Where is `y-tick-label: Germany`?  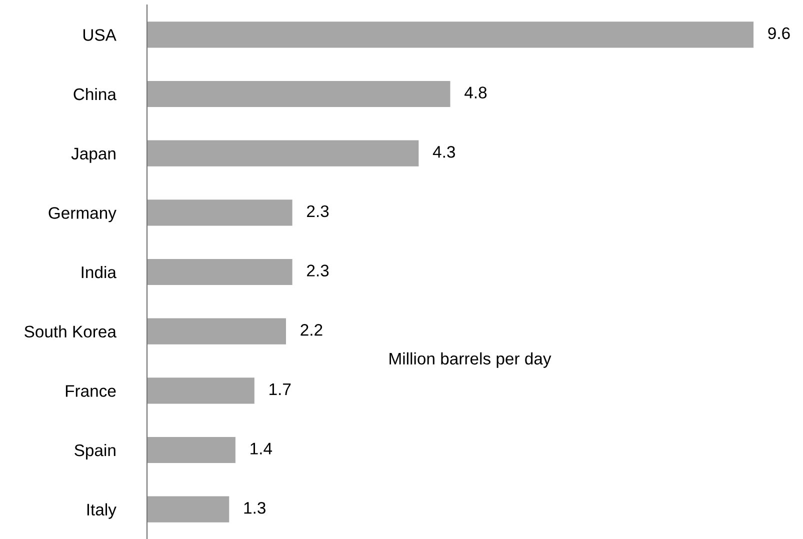
y-tick-label: Germany is located at coordinates (82, 214).